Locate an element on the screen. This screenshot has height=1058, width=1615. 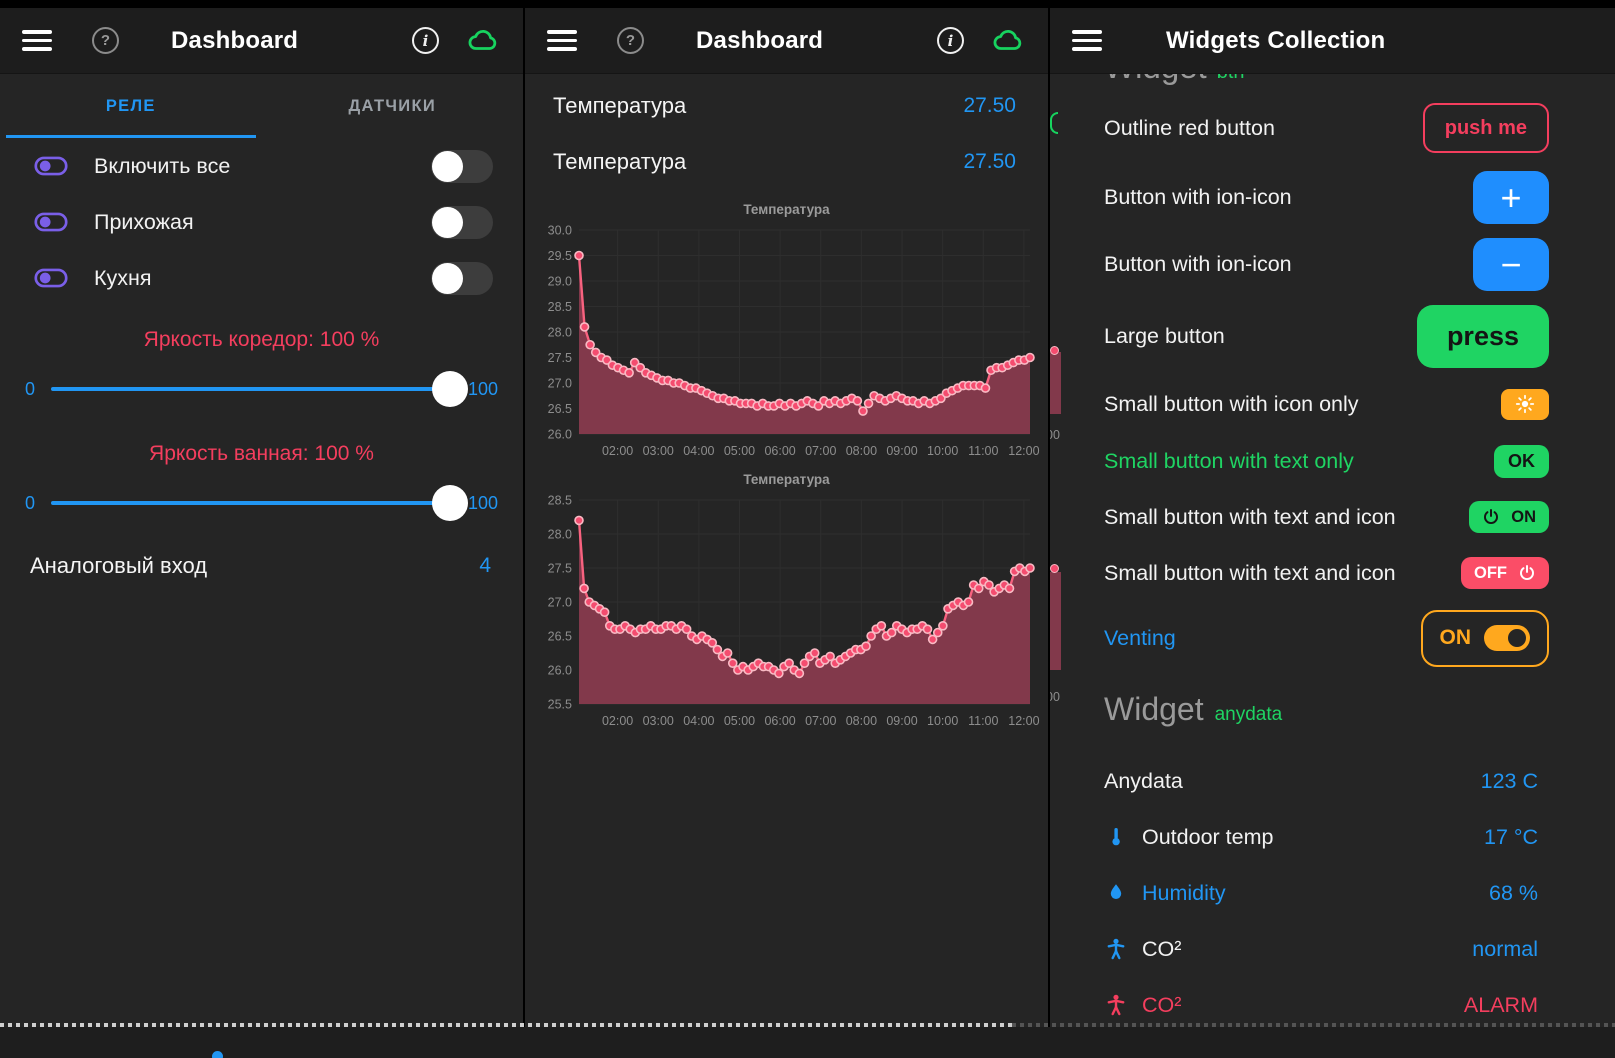
widget-row-outline-red: Outline red button push me is located at coordinates (1332, 128).